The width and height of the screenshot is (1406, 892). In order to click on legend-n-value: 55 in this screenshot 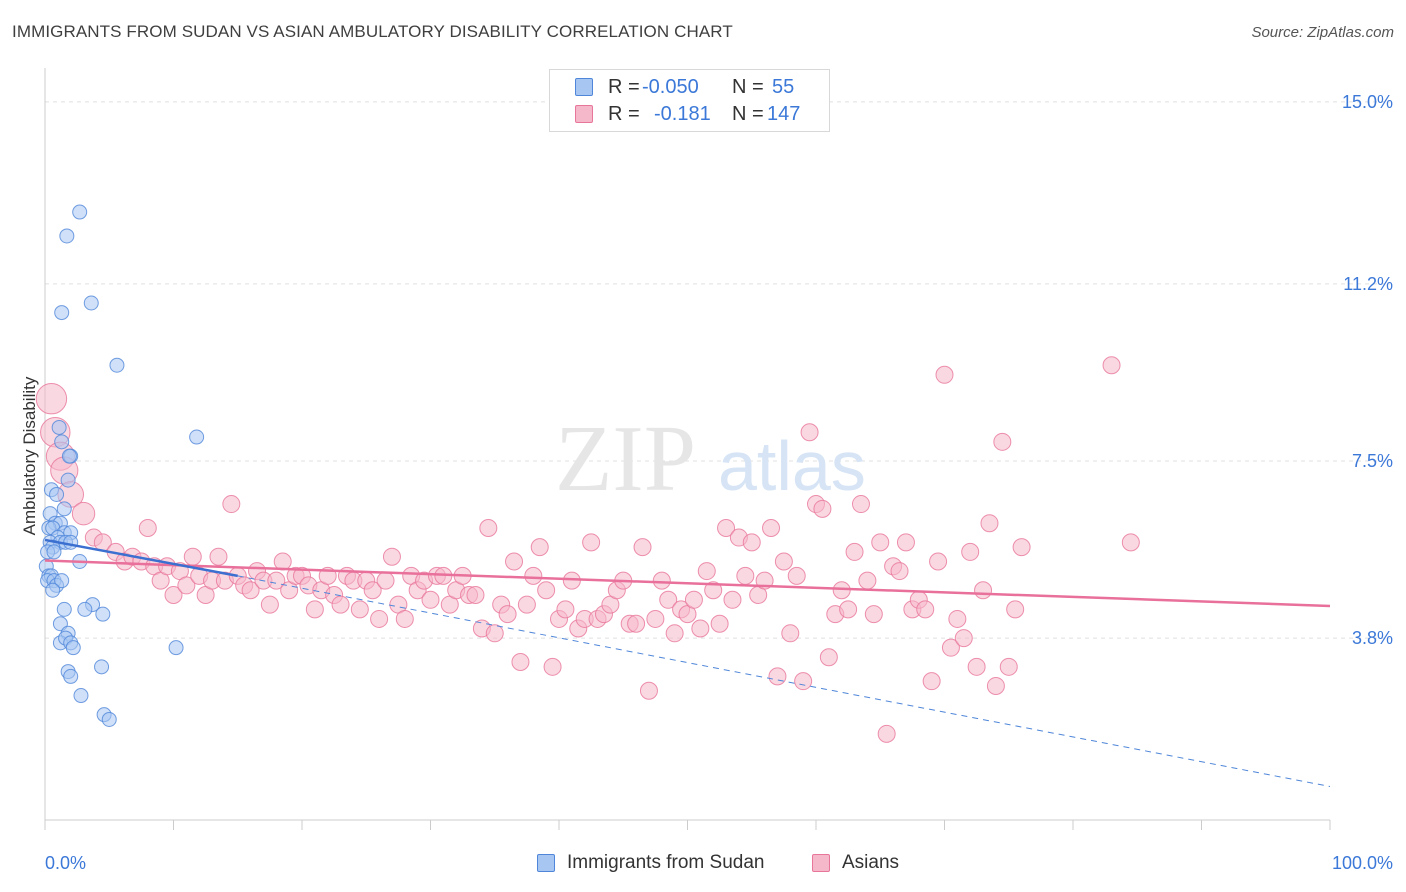, I will do `click(783, 86)`.